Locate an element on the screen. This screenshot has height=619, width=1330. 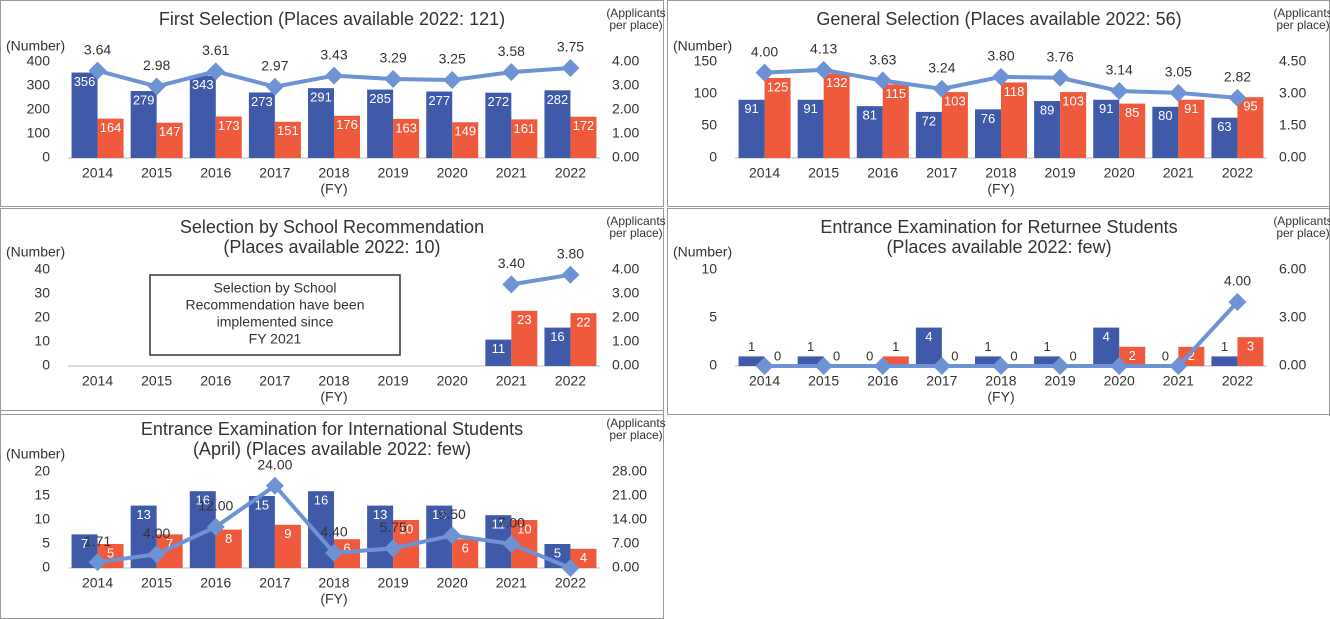
data-label: 3.64 is located at coordinates (97, 49).